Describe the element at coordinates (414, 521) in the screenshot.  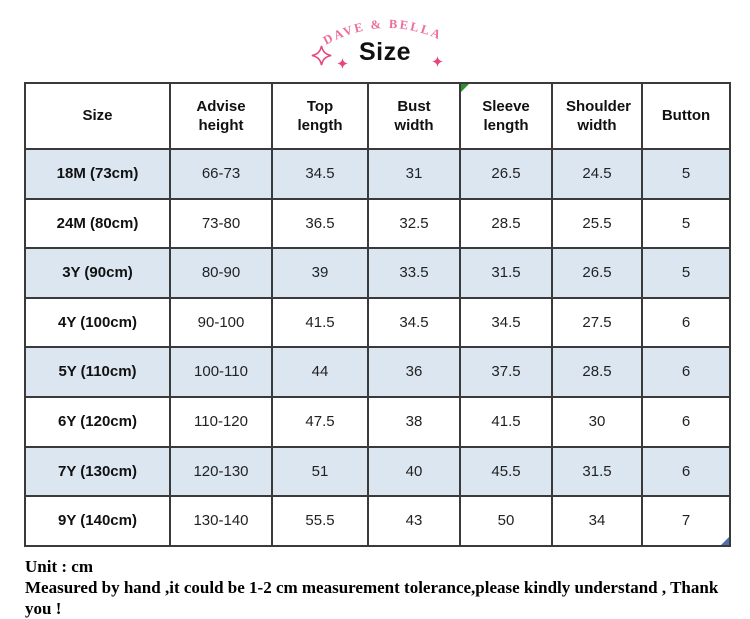
I see `table-cell: 43` at that location.